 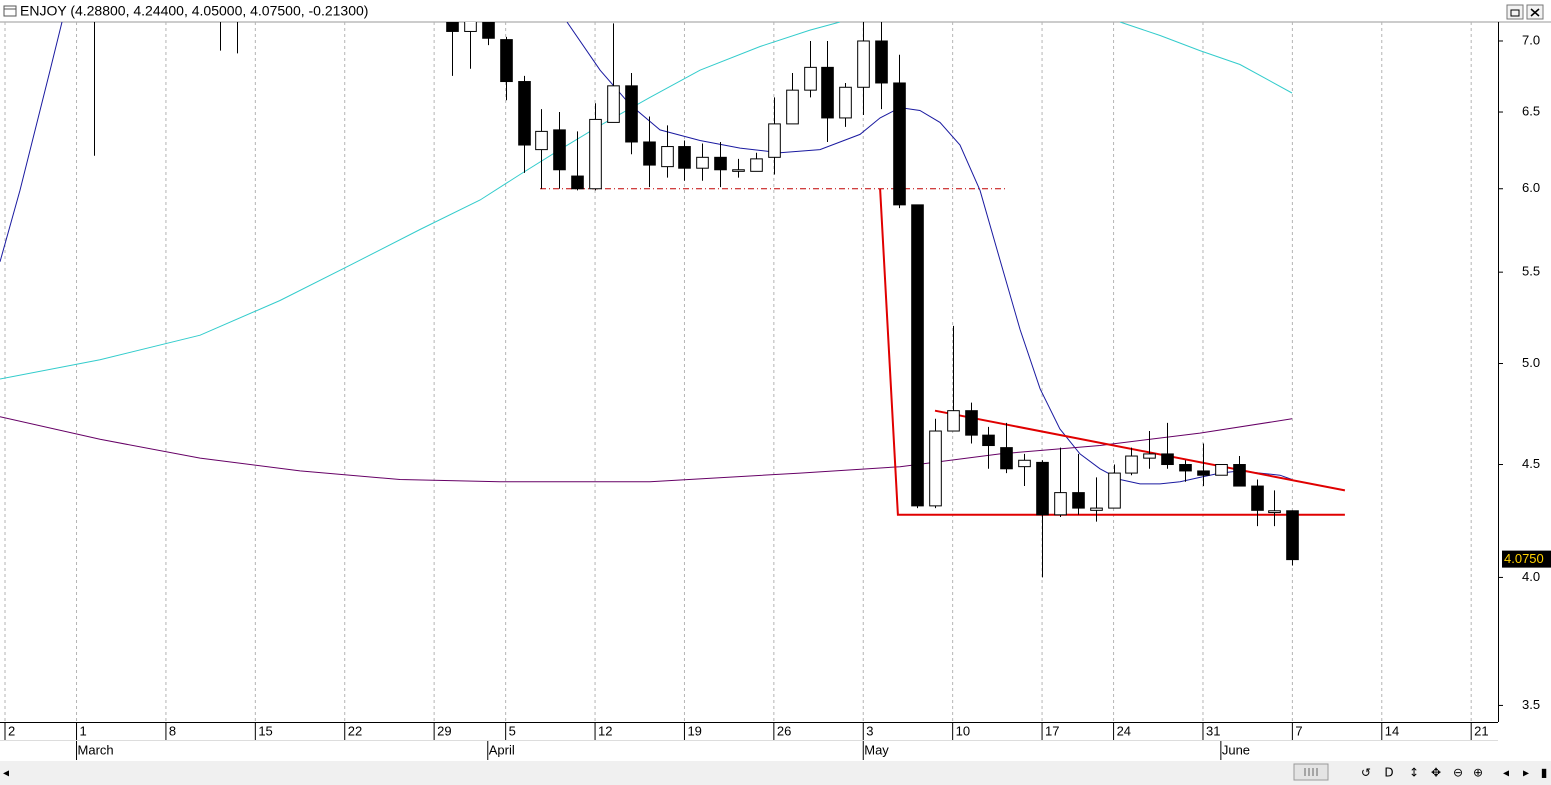 I want to click on toolbar-button: ⊖, so click(x=1458, y=773).